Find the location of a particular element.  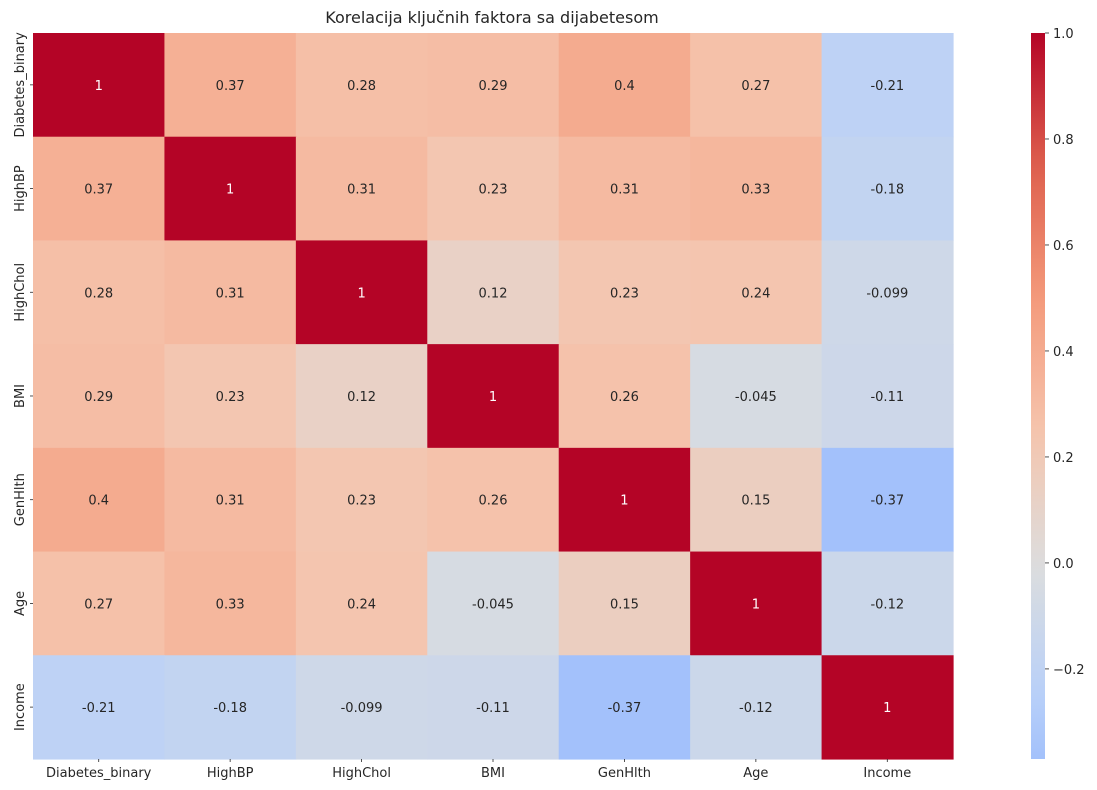

y-tick-label: HighChol is located at coordinates (20, 292).